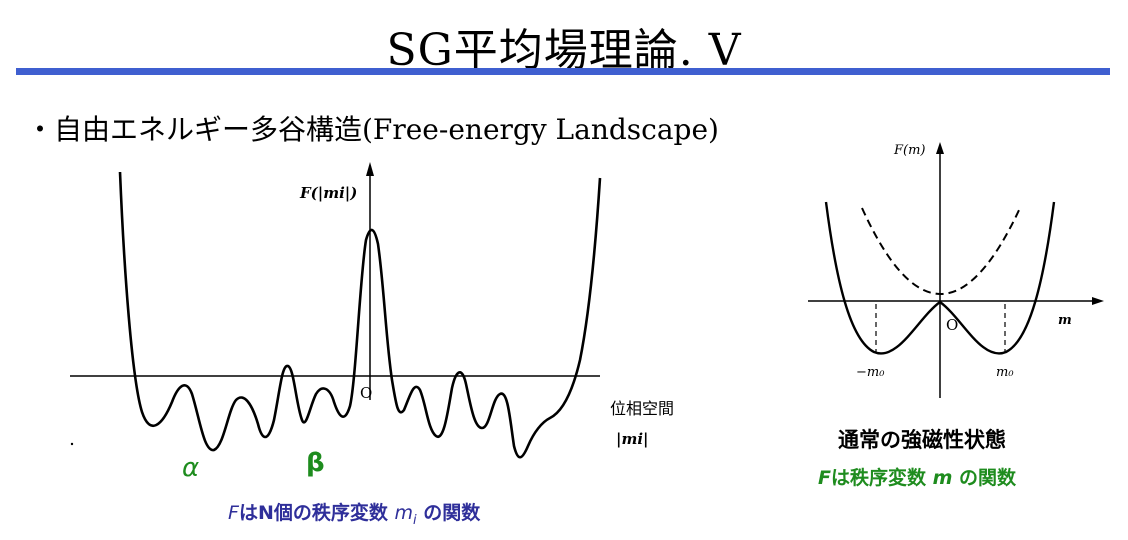  What do you see at coordinates (984, 478) in the screenshot?
I see `right-caption-tail: の関数` at bounding box center [984, 478].